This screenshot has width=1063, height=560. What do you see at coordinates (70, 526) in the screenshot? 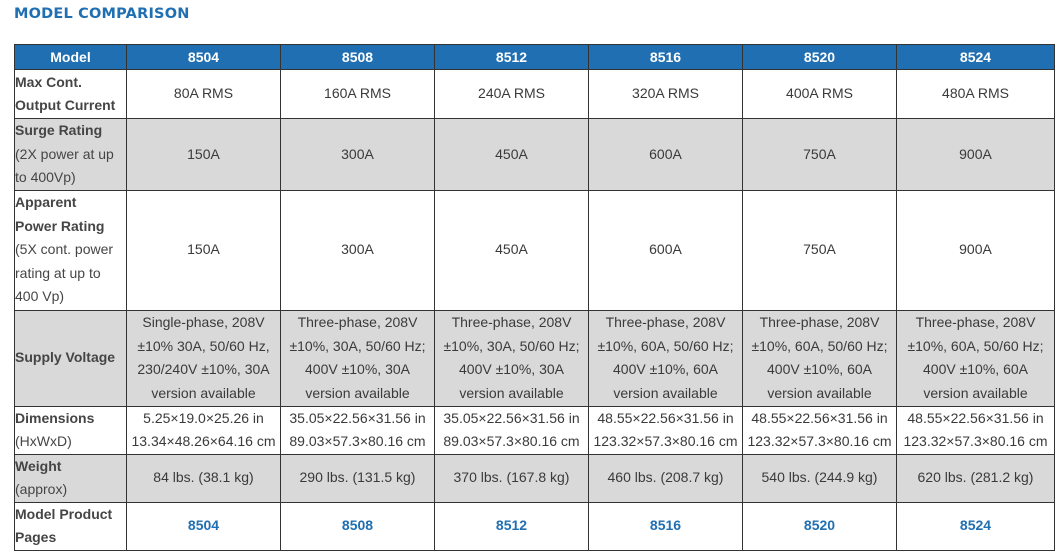
I see `row-label: Model Product Pages` at bounding box center [70, 526].